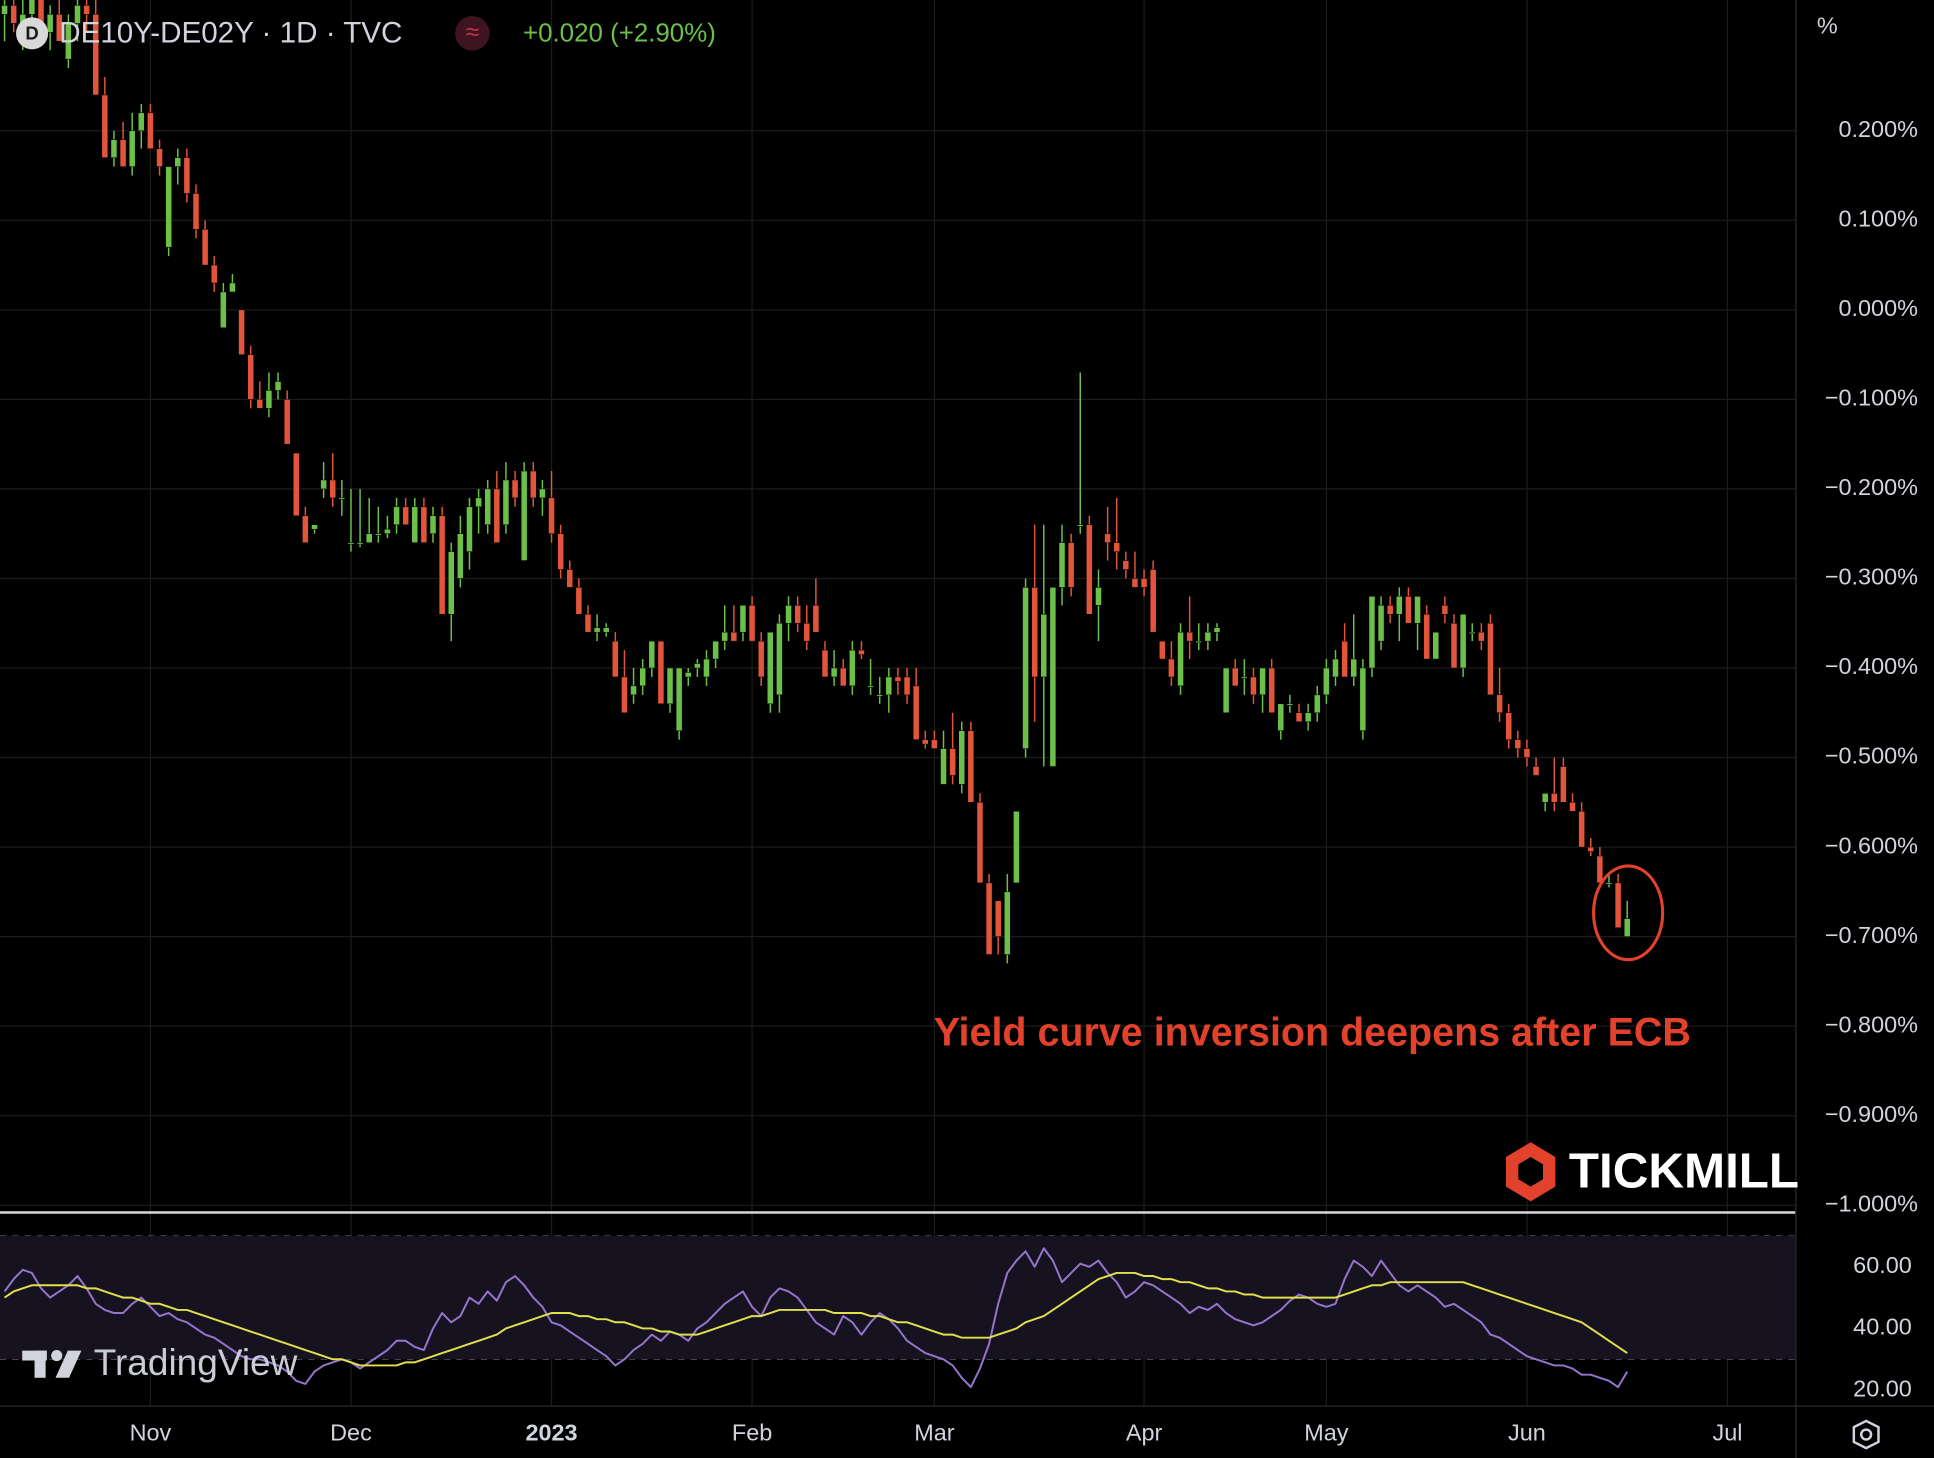 The width and height of the screenshot is (1934, 1458). What do you see at coordinates (230, 32) in the screenshot?
I see `symbol-title: DE10Y-DE02Y · 1D · TVC` at bounding box center [230, 32].